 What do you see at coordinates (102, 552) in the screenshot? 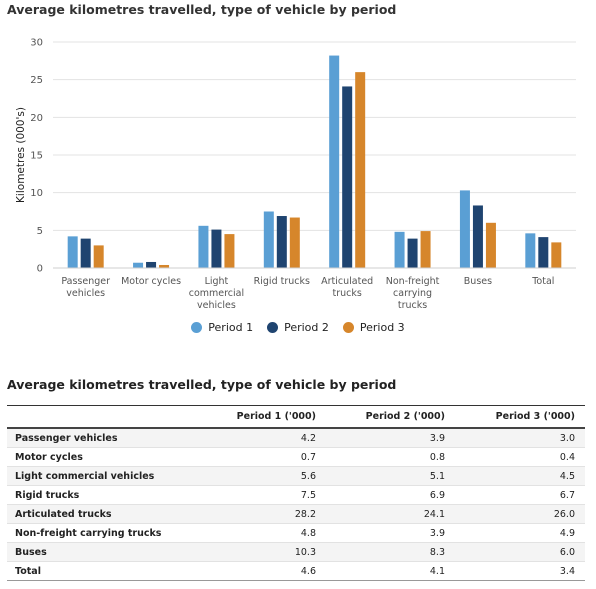
I see `row-label: Buses` at bounding box center [102, 552].